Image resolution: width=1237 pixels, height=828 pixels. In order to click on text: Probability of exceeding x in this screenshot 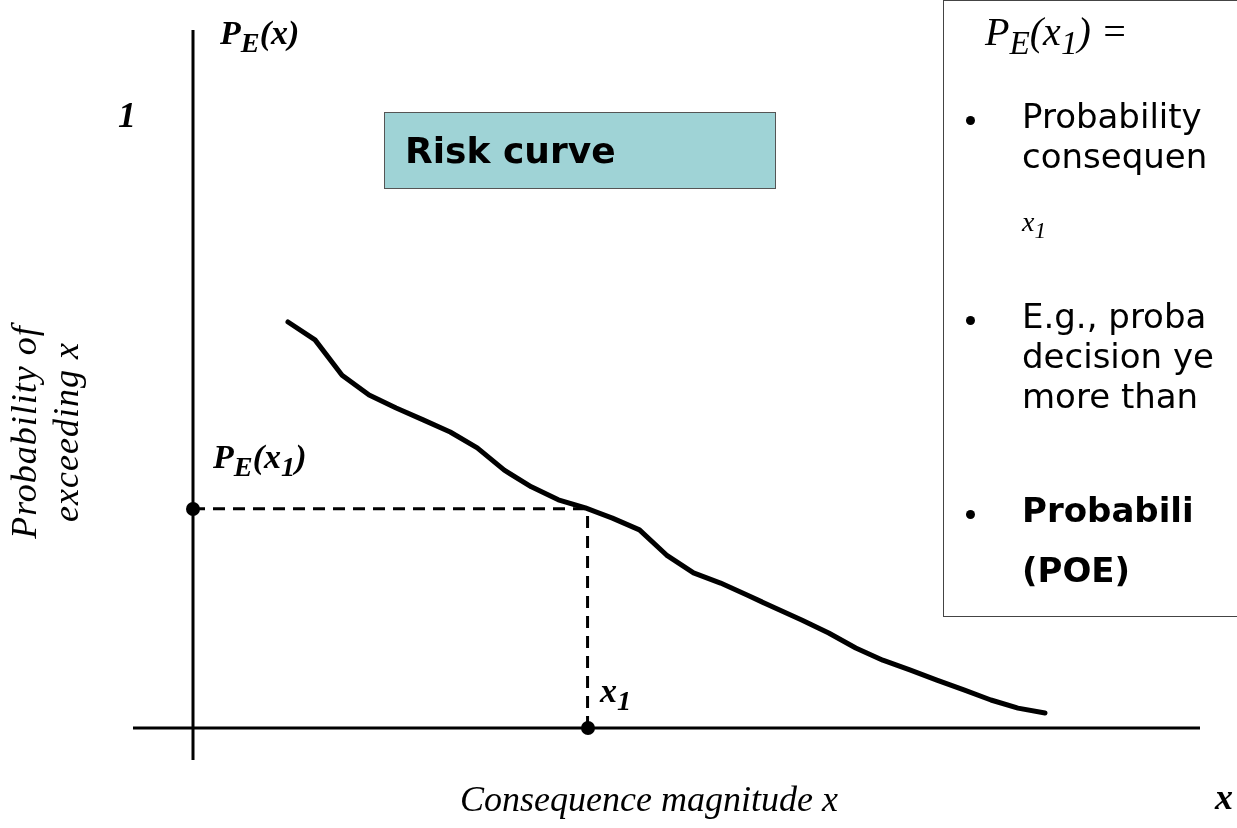, I will do `click(45, 431)`.